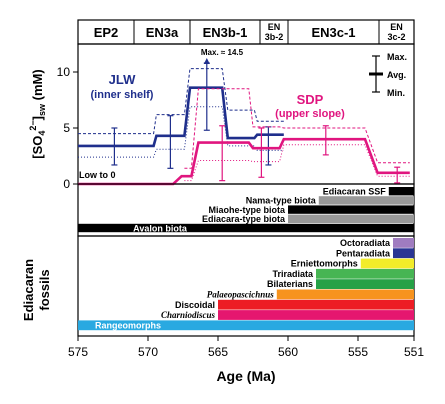 This screenshot has height=404, width=445. What do you see at coordinates (358, 352) in the screenshot?
I see `x-tick-label: 555` at bounding box center [358, 352].